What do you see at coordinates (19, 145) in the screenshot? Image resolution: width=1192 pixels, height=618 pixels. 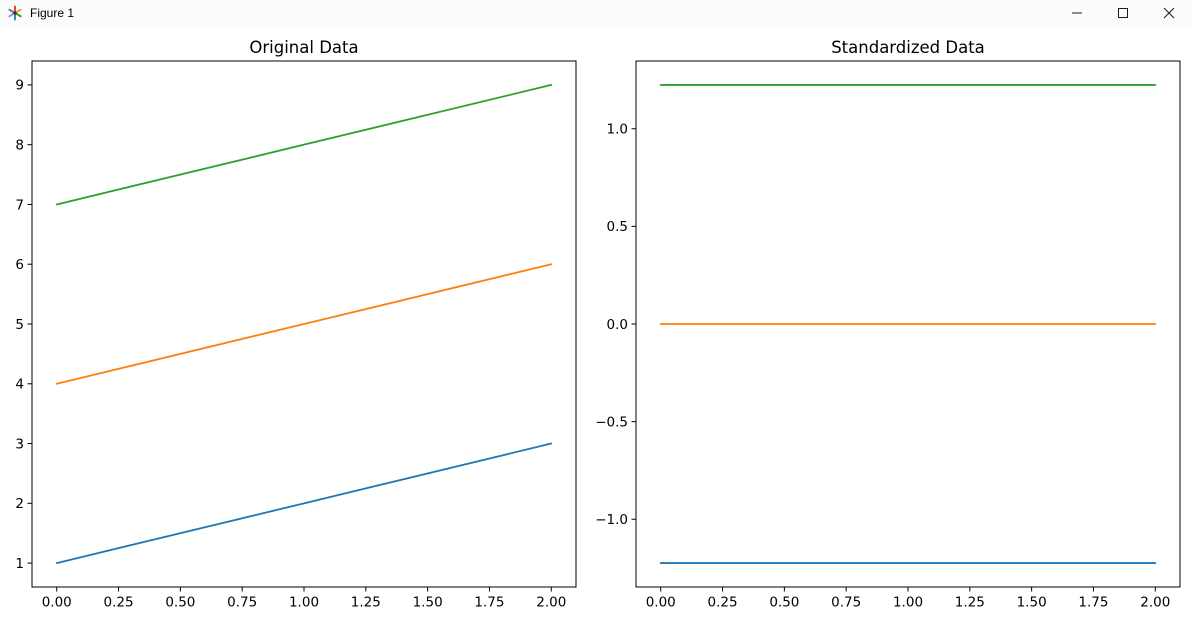 I see `y-tick-label: 8` at bounding box center [19, 145].